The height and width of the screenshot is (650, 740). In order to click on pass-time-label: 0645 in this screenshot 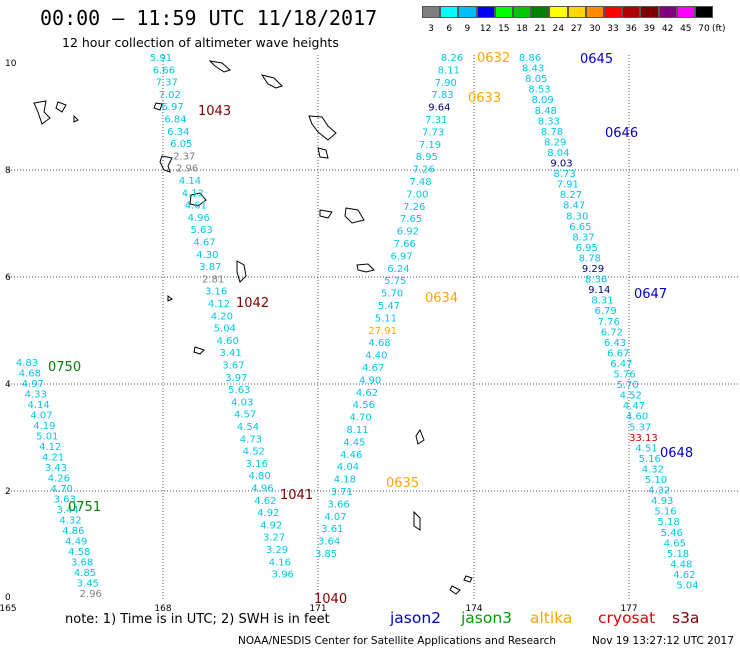, I will do `click(596, 59)`.